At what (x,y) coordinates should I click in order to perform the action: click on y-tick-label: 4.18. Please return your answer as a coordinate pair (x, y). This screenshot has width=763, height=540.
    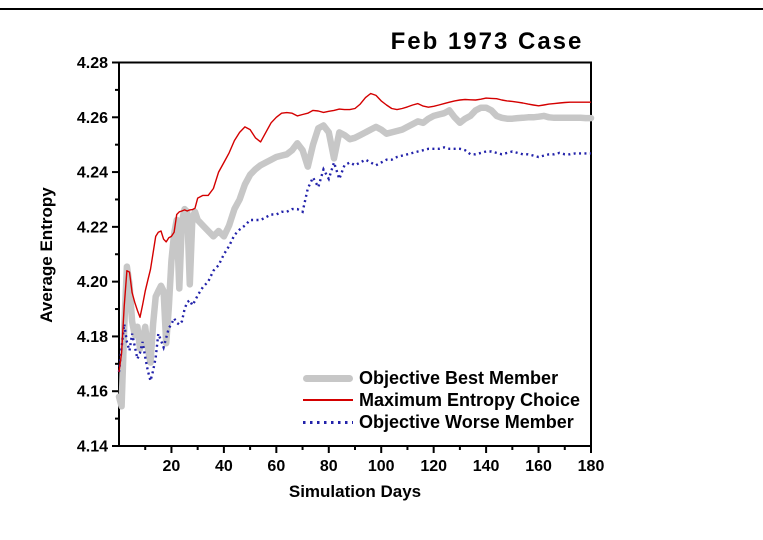
    Looking at the image, I should click on (92, 337).